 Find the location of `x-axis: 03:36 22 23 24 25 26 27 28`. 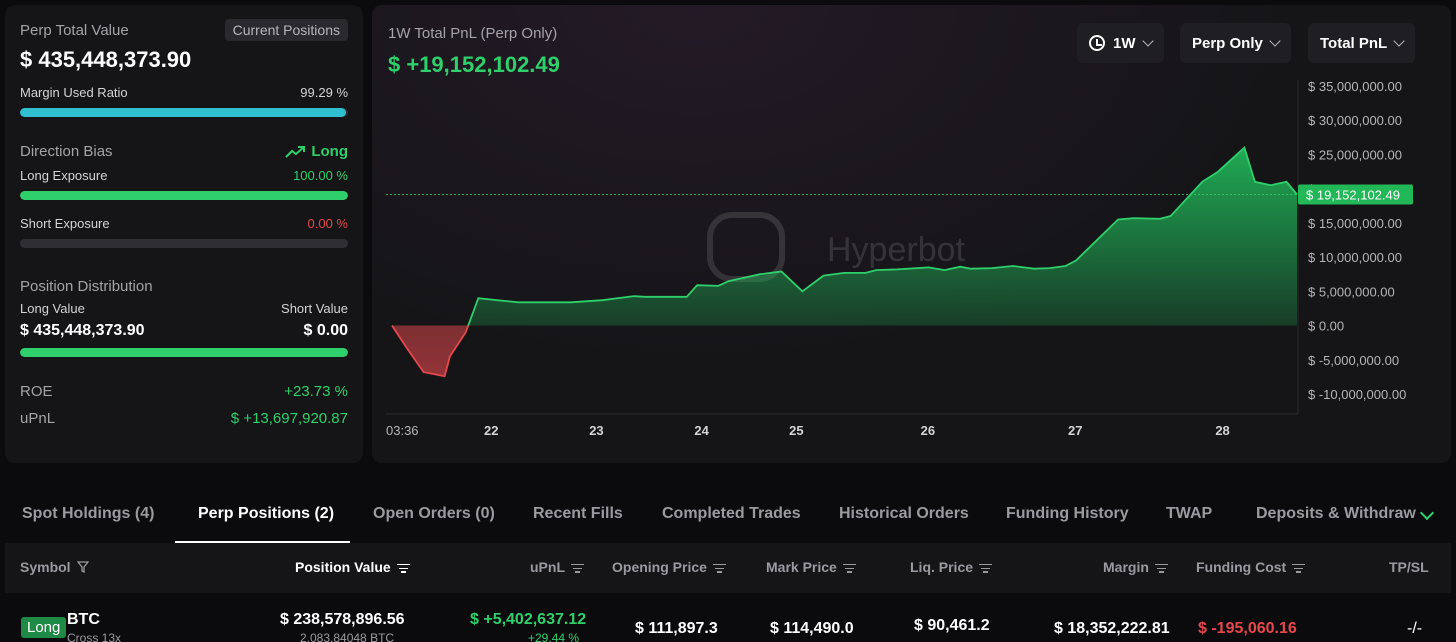

x-axis: 03:36 22 23 24 25 26 27 28 is located at coordinates (808, 430).